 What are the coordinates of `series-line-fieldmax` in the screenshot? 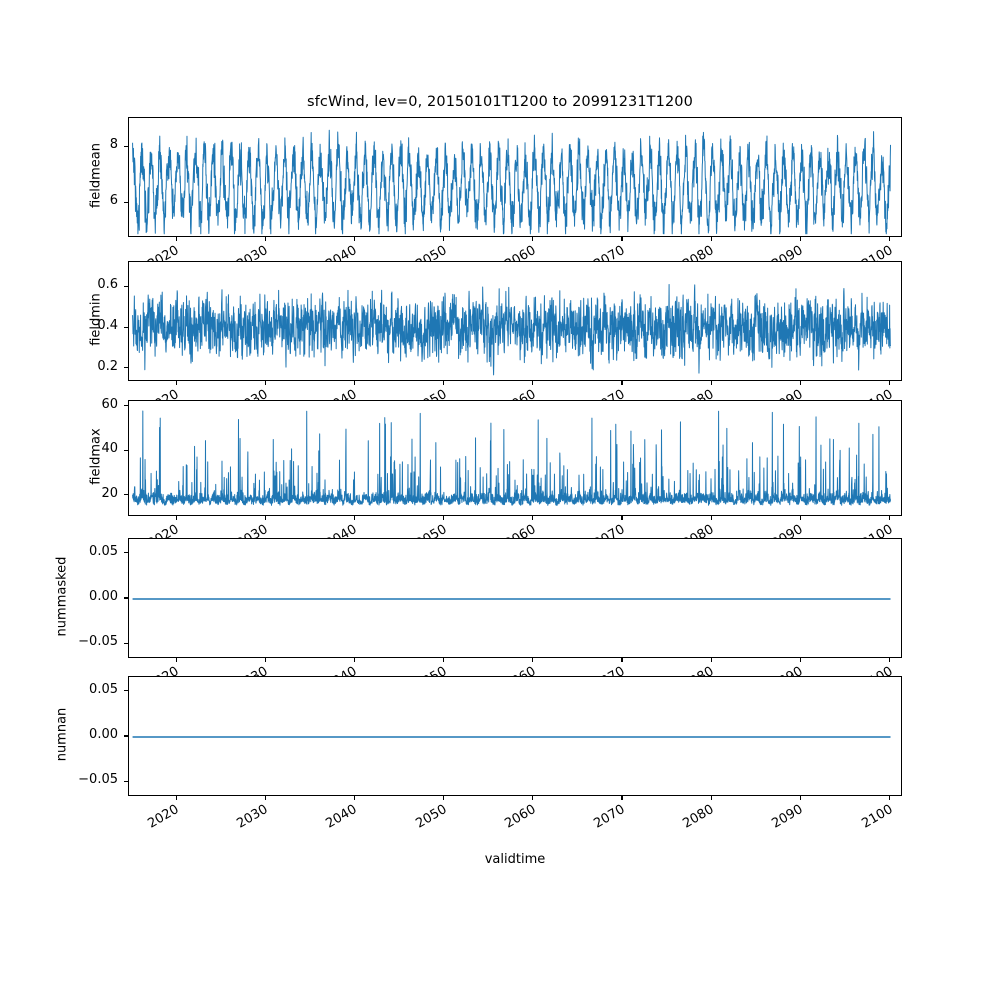 It's located at (512, 458).